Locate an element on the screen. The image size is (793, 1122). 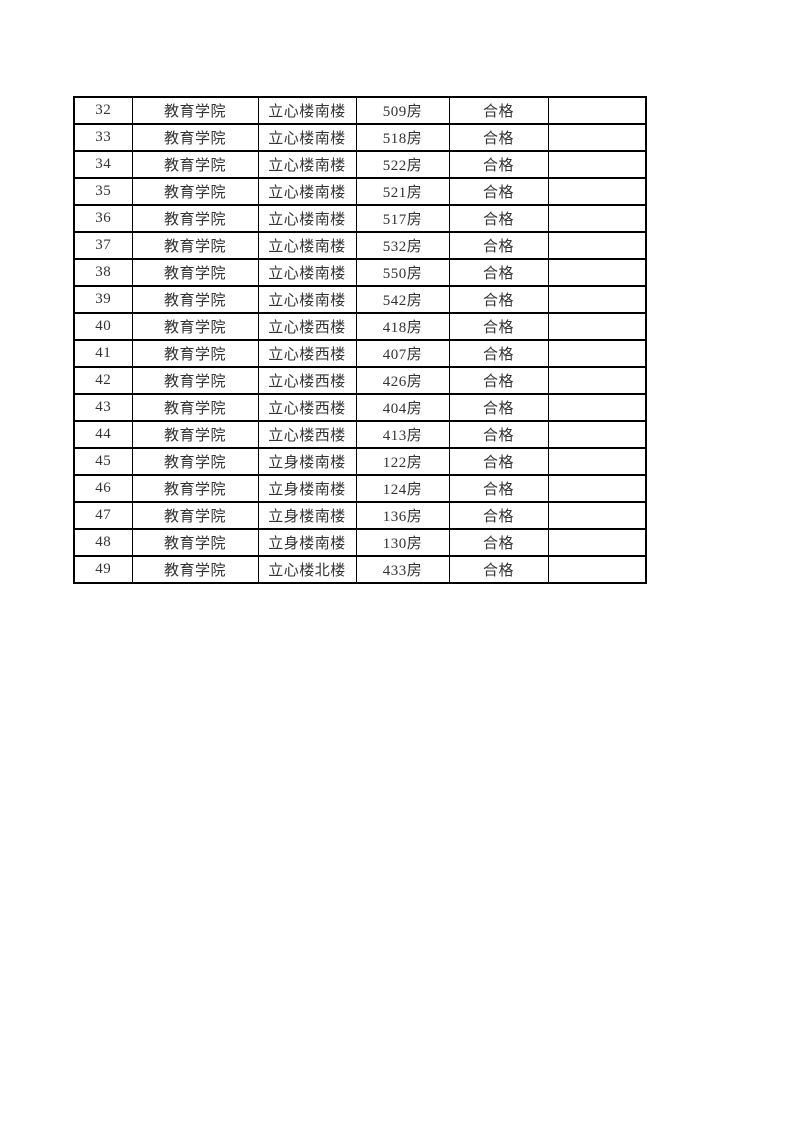
cell-row-number: 38 is located at coordinates (103, 272).